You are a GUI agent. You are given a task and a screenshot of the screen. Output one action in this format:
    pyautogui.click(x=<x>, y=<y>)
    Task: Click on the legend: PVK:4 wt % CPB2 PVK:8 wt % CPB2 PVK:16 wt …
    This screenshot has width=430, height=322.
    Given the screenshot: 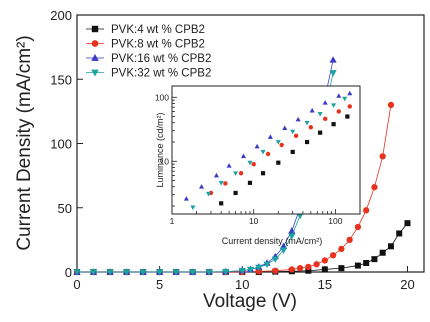 What is the action you would take?
    pyautogui.click(x=148, y=52)
    